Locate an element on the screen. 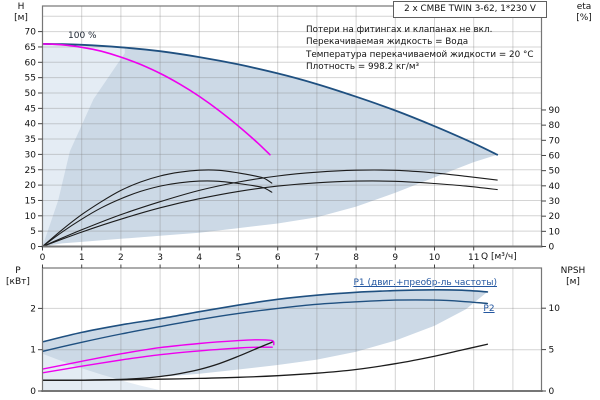  series-npsh-two-pumps is located at coordinates (265, 362).